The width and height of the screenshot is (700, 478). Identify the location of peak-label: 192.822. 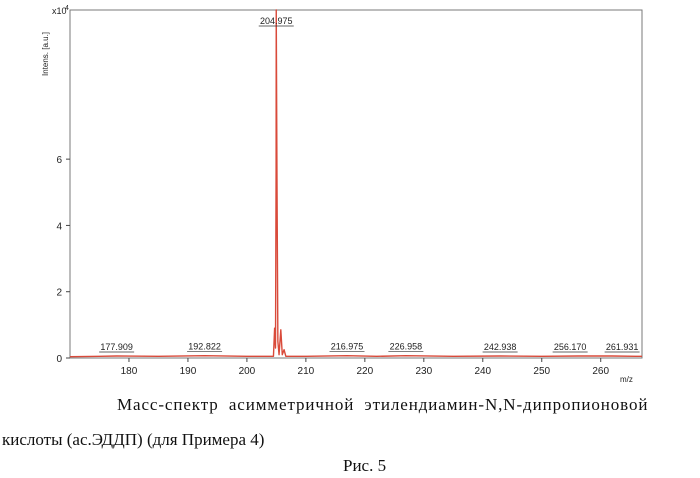
(204, 347).